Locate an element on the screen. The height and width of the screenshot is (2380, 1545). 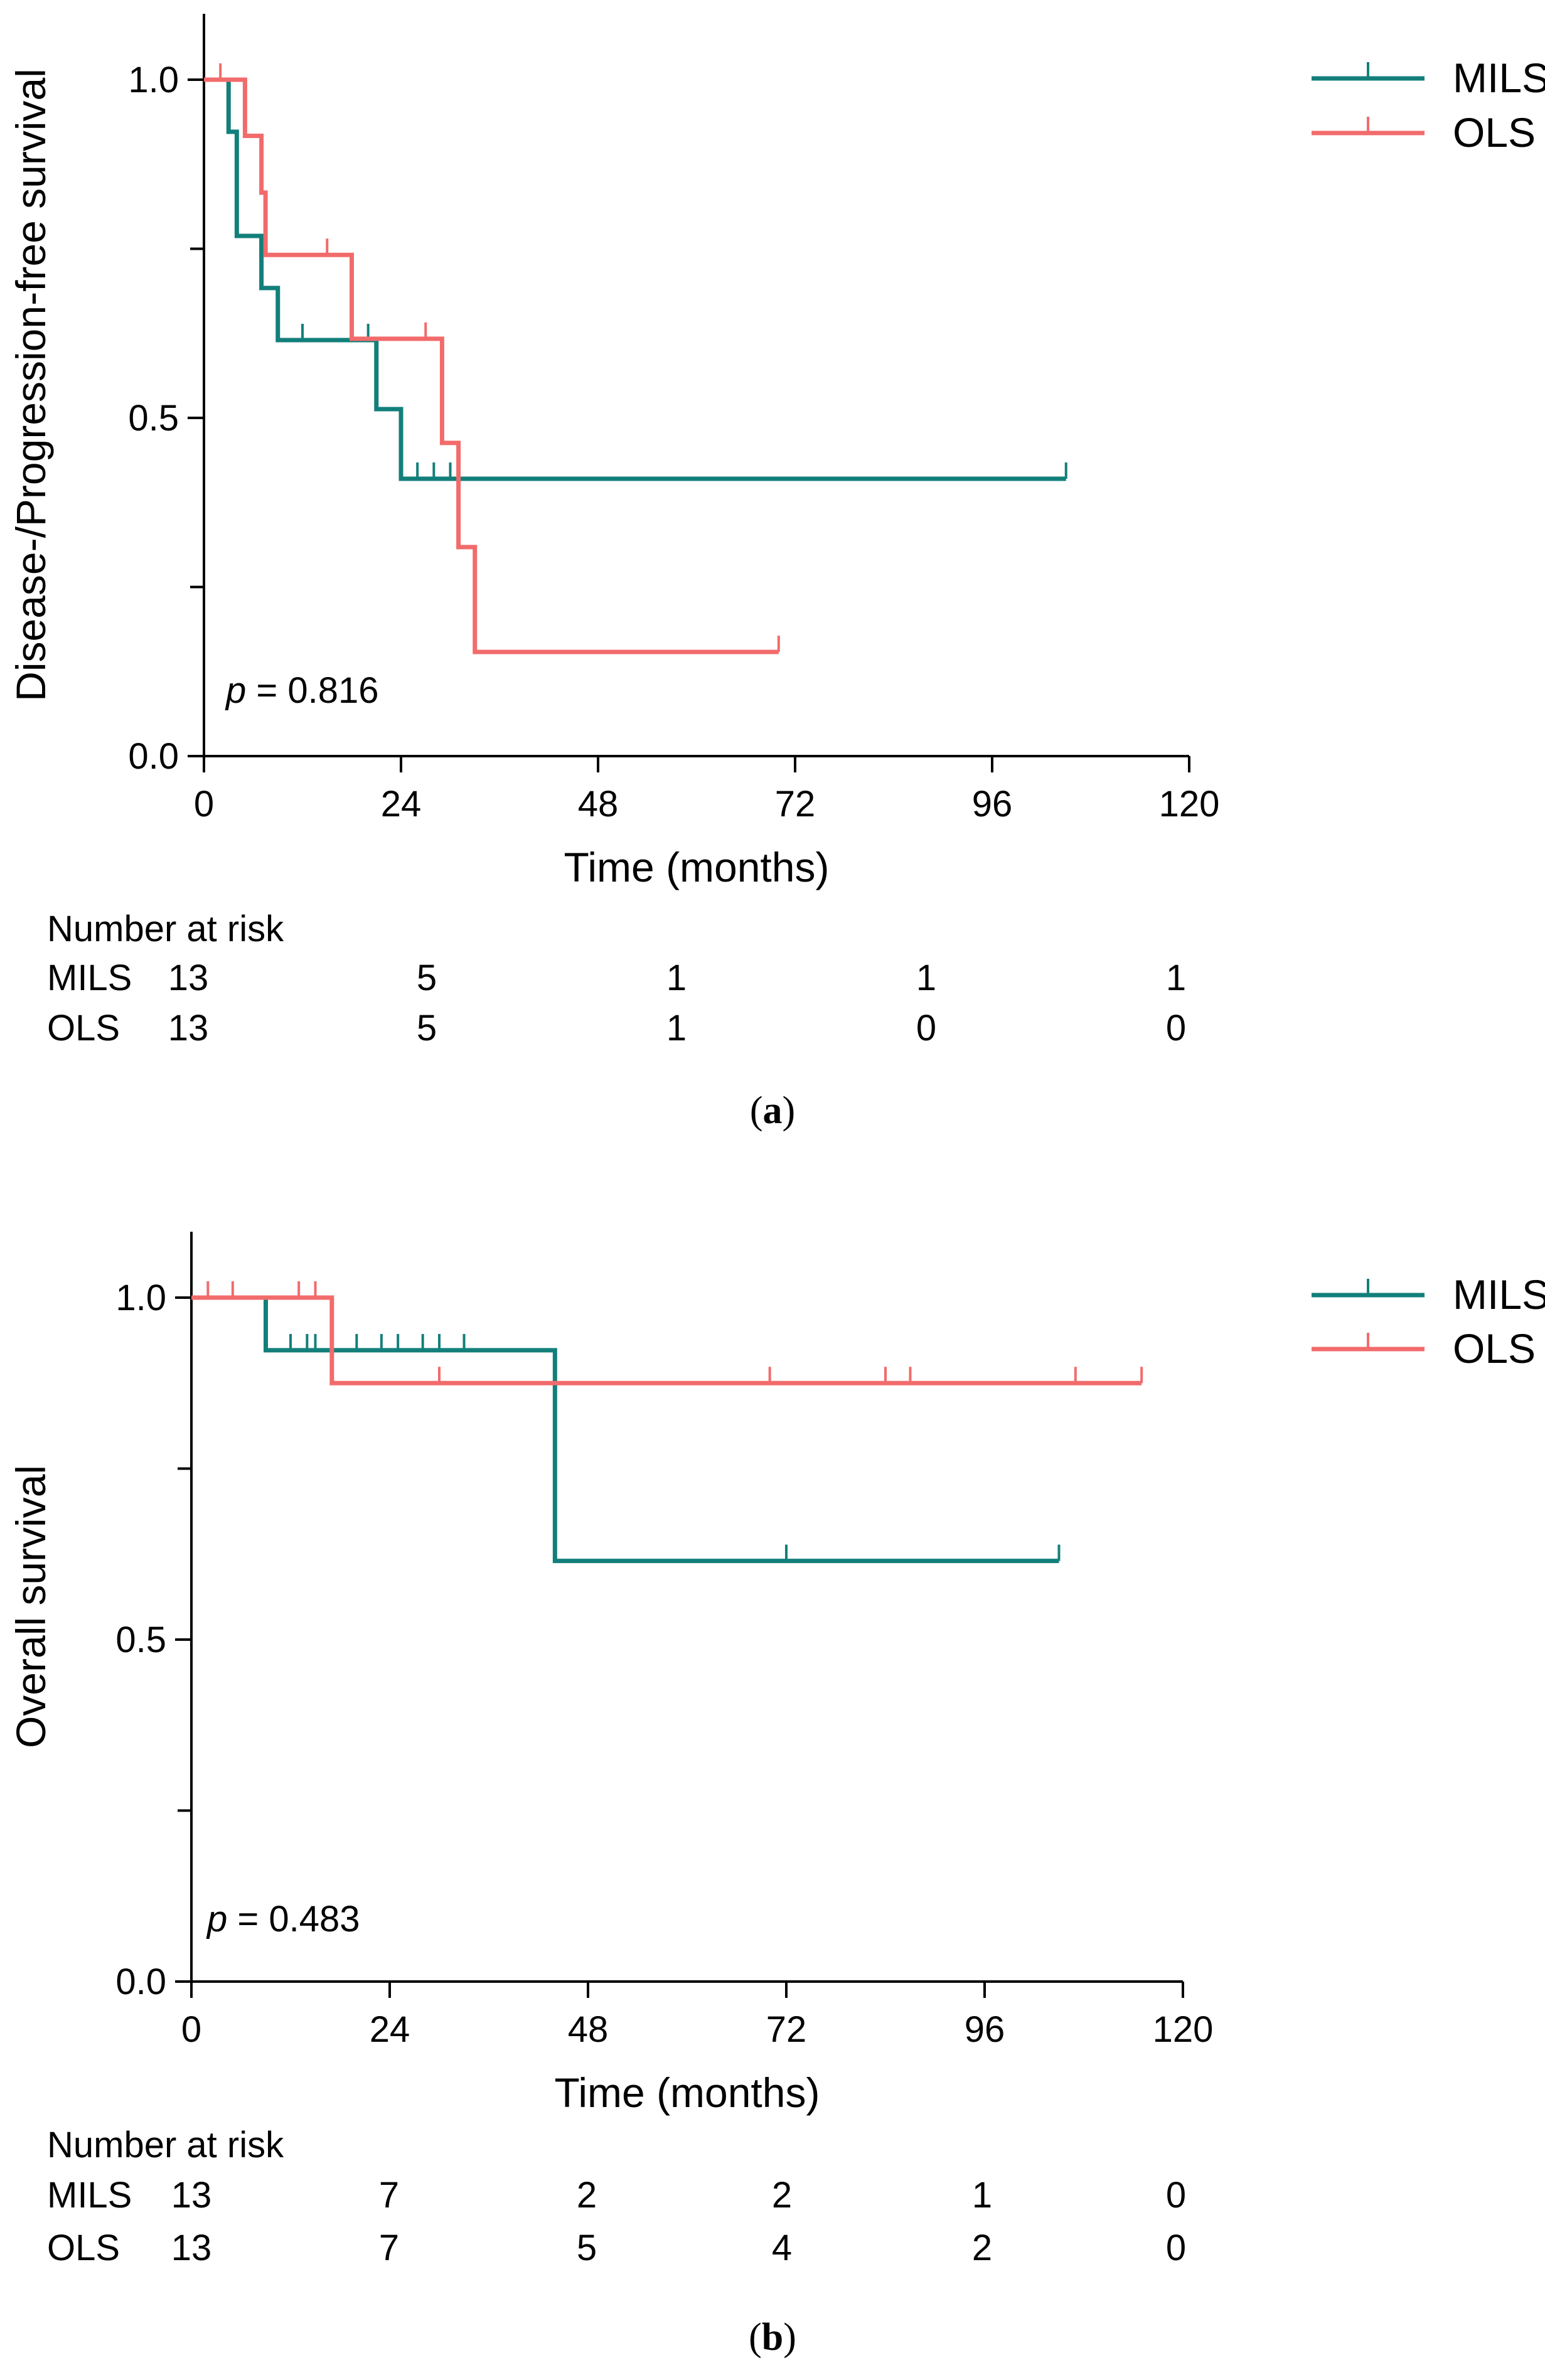
caption-letter: b is located at coordinates (772, 2337).